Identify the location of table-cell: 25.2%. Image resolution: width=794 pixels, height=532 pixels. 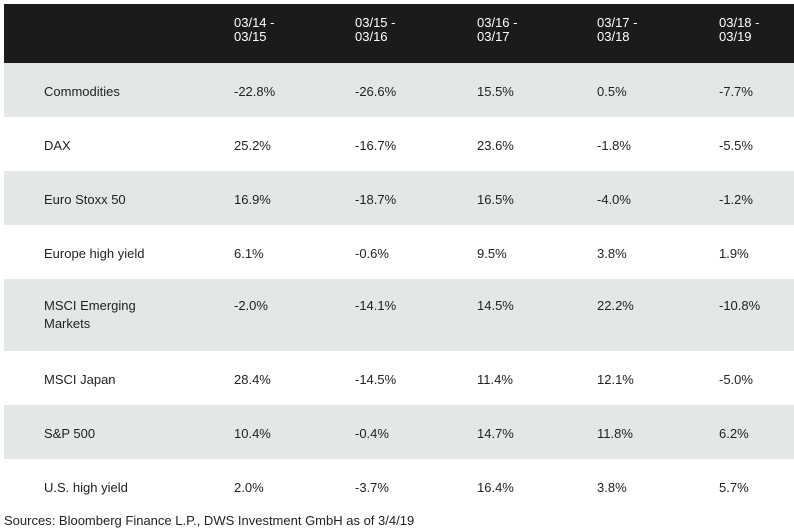
(252, 145).